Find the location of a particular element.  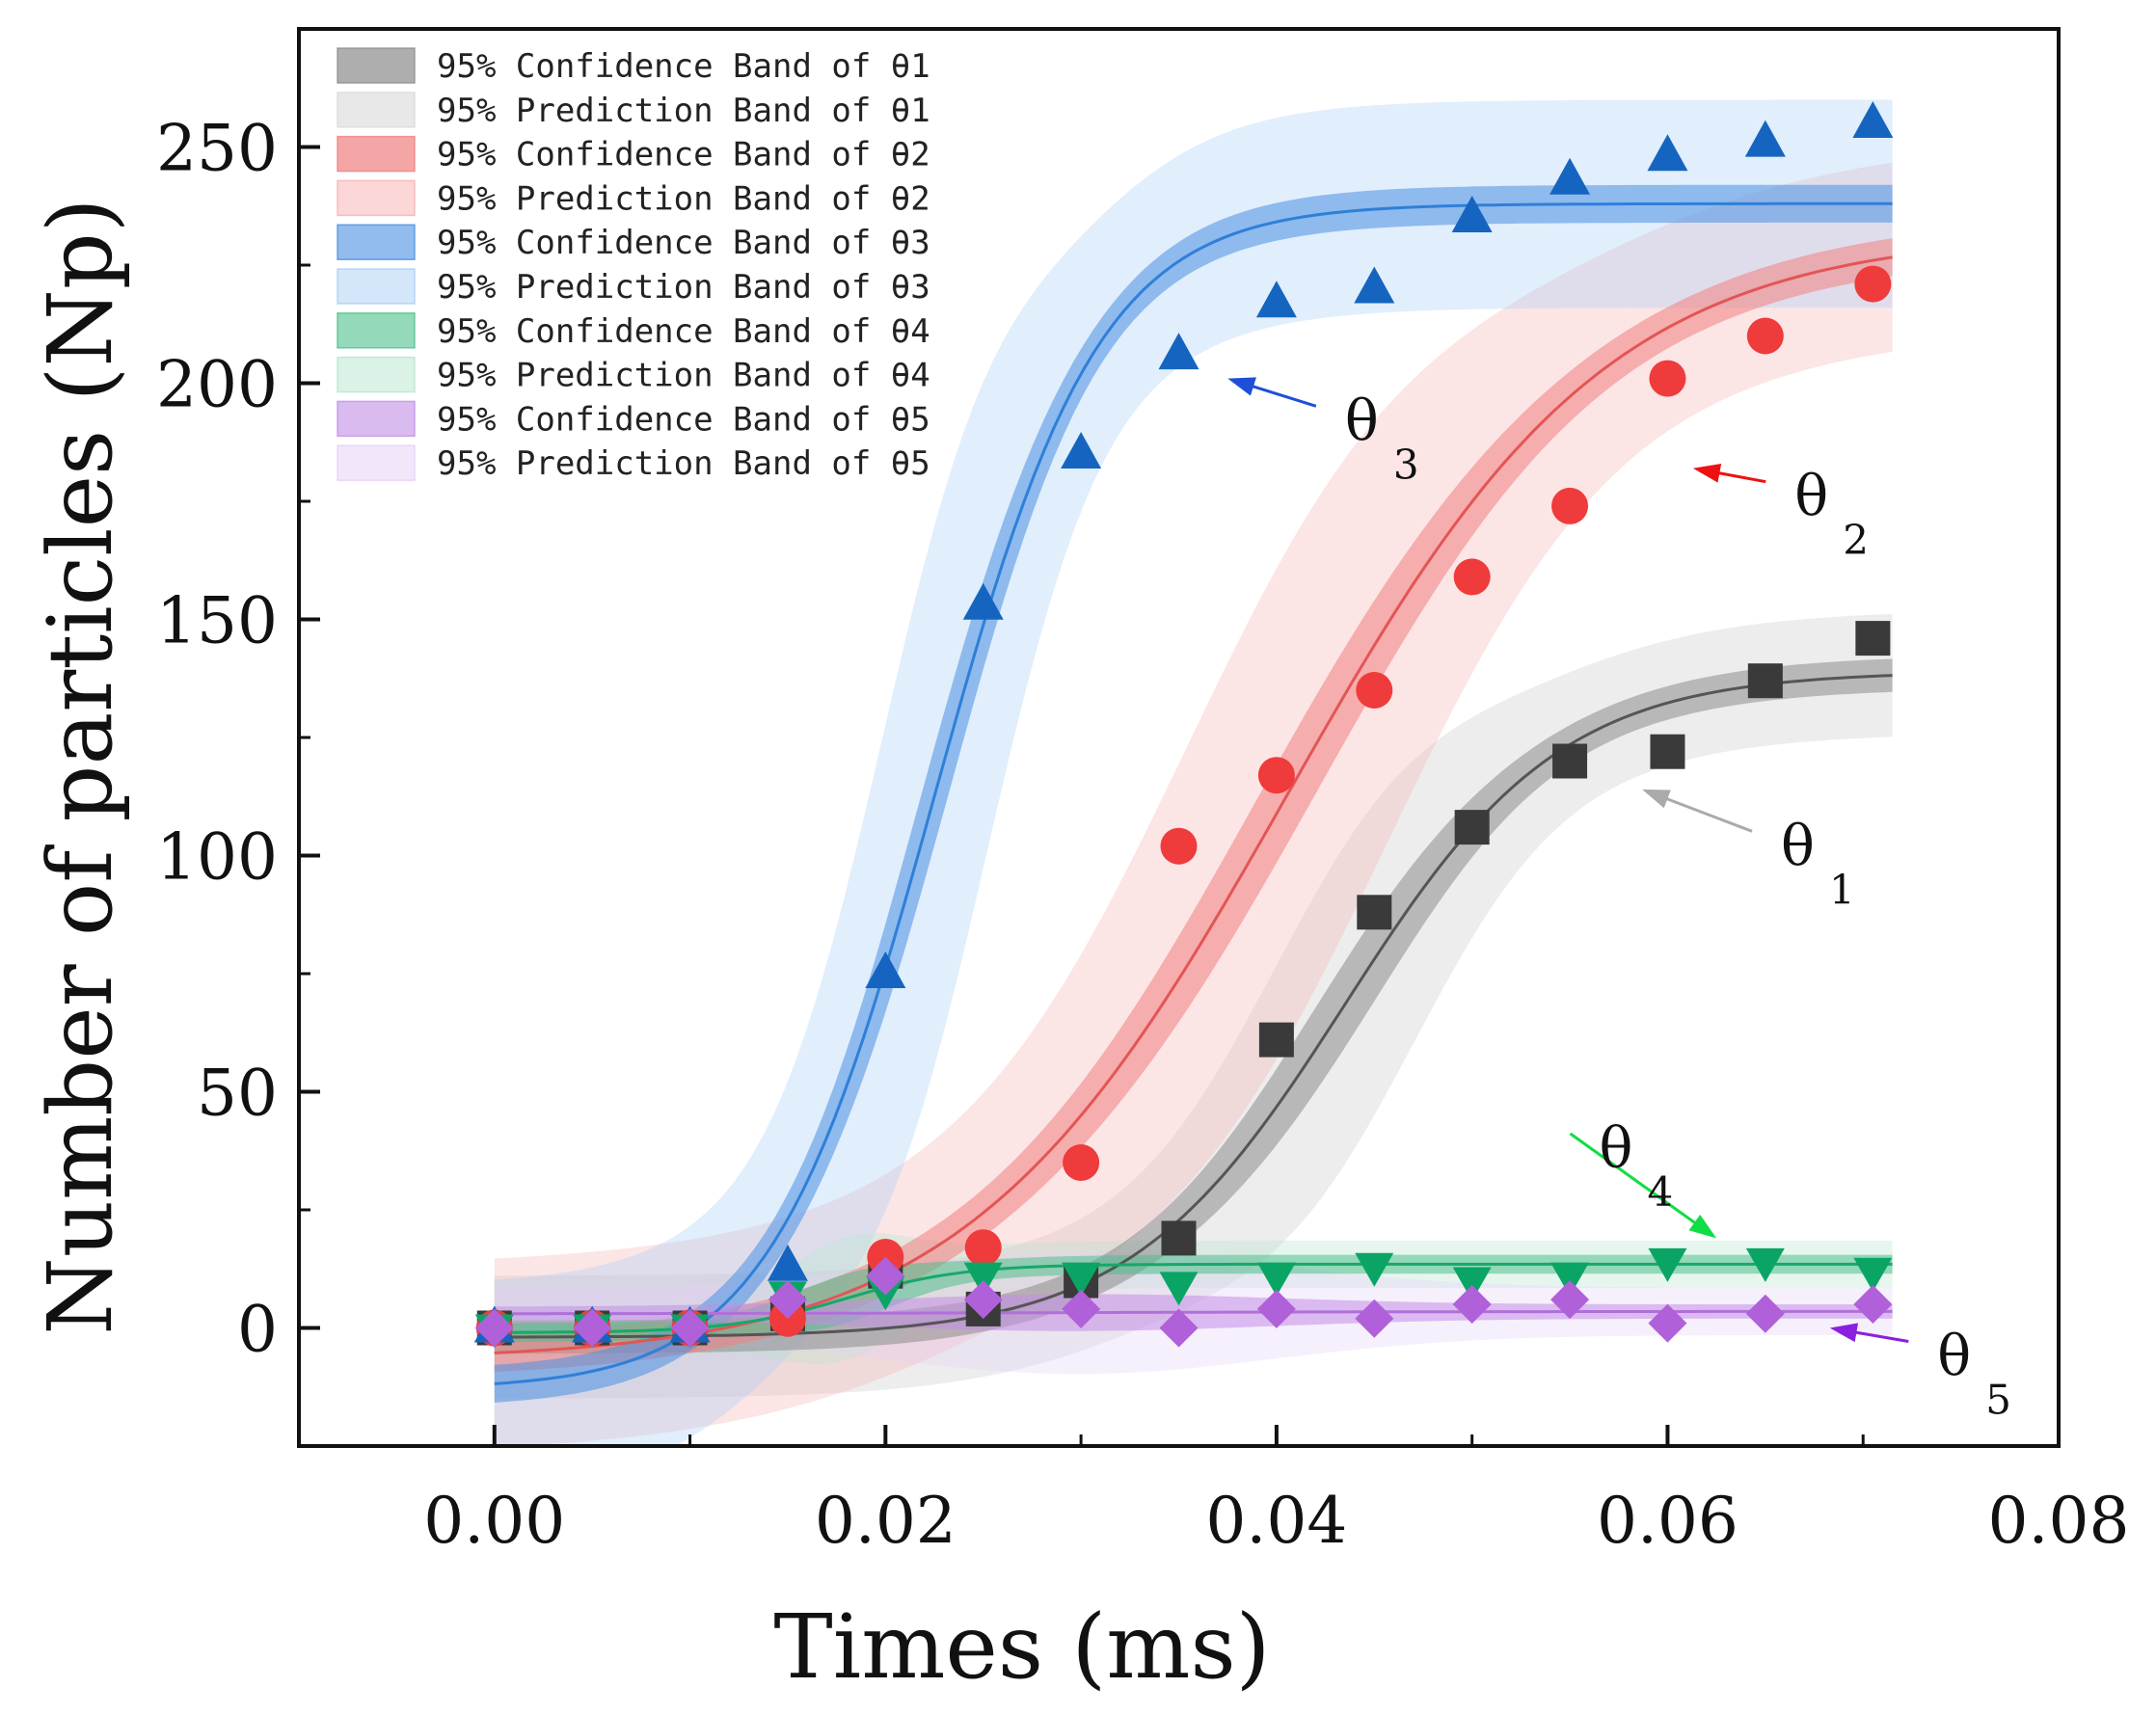

annotation-subscript: 3 is located at coordinates (1406, 464).